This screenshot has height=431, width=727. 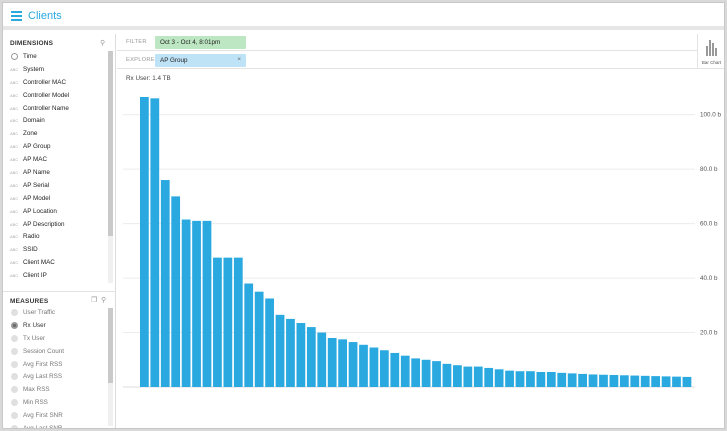 What do you see at coordinates (55, 325) in the screenshot?
I see `measure-item: Rx User` at bounding box center [55, 325].